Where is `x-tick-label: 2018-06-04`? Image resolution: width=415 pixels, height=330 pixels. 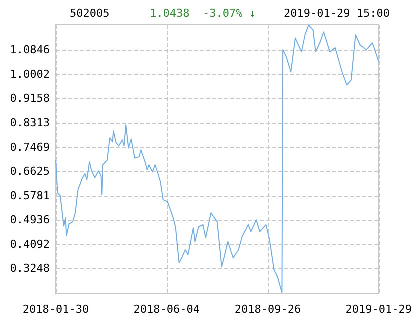 x-tick-label: 2018-06-04 is located at coordinates (167, 309).